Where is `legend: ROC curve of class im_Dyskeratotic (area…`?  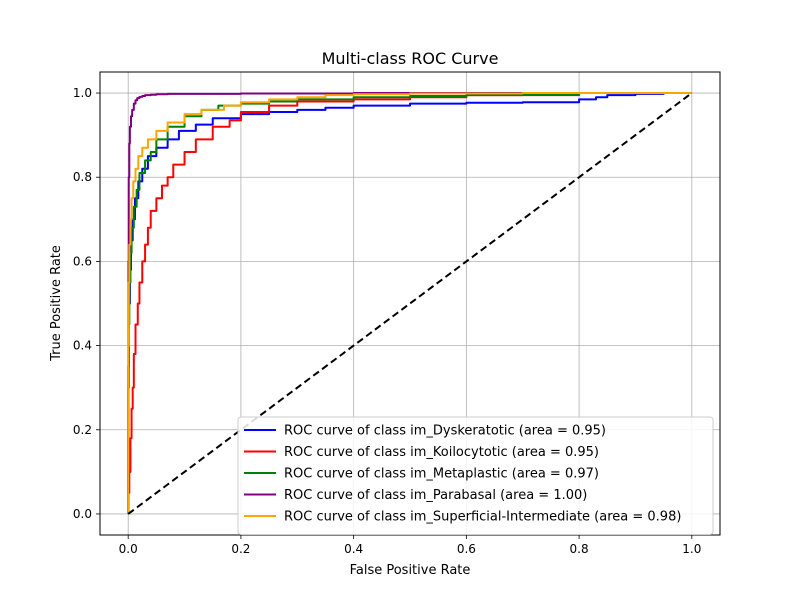
legend: ROC curve of class im_Dyskeratotic (area… is located at coordinates (475, 475).